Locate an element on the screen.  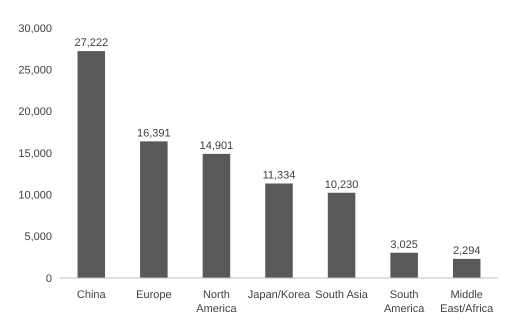
y-tick-label: 10,000 is located at coordinates (35, 196).